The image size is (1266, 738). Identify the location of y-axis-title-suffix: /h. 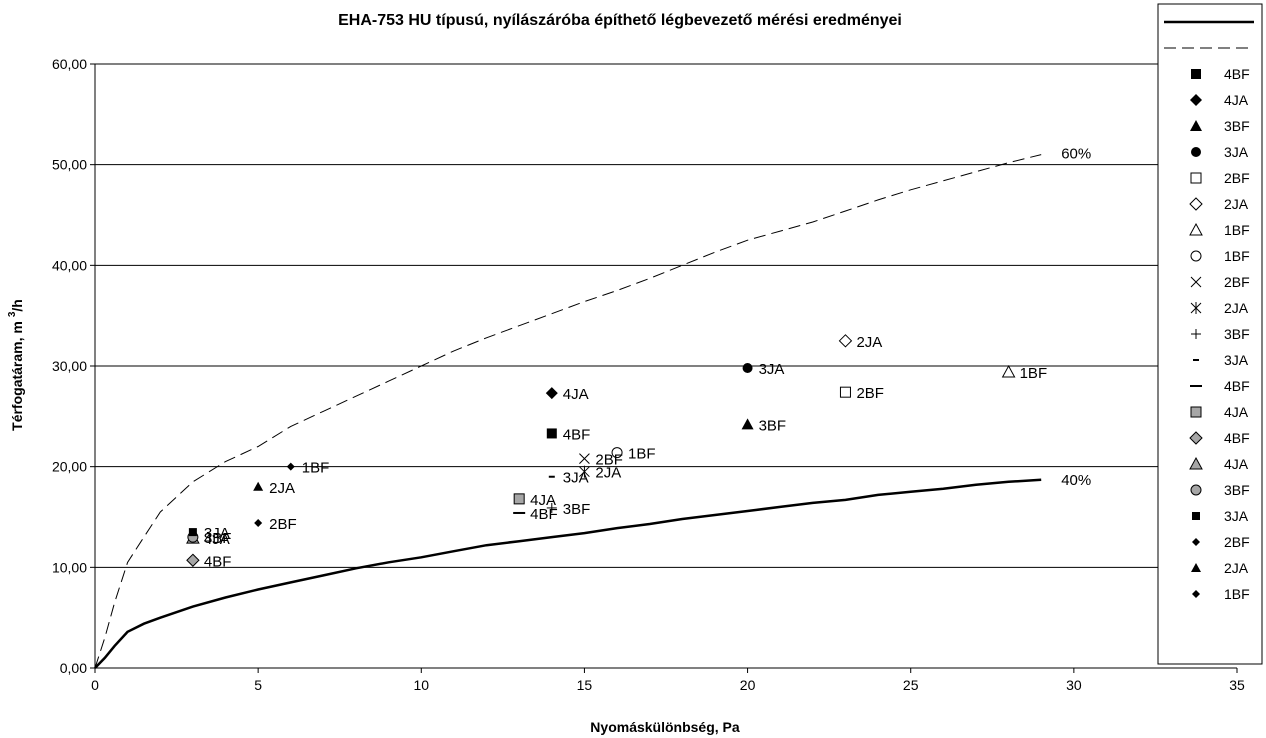
(17, 305).